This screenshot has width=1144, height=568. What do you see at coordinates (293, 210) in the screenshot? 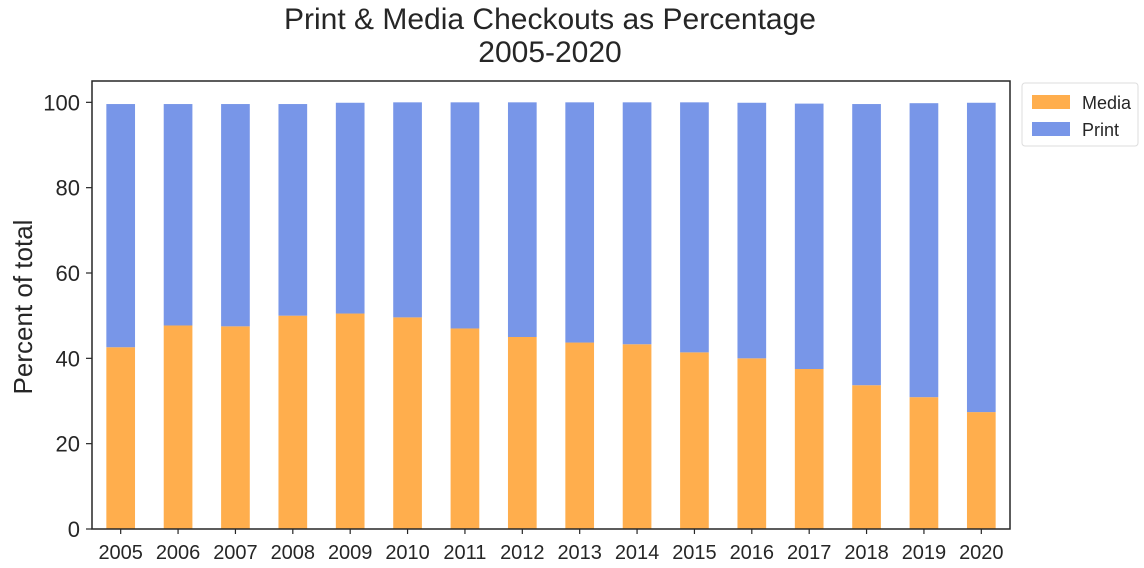
I see `bar-print-2008` at bounding box center [293, 210].